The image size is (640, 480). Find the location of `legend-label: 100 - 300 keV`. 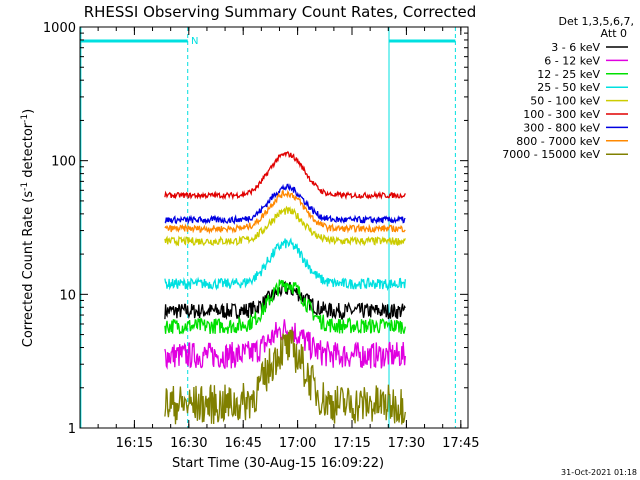

legend-label: 100 - 300 keV is located at coordinates (561, 114).